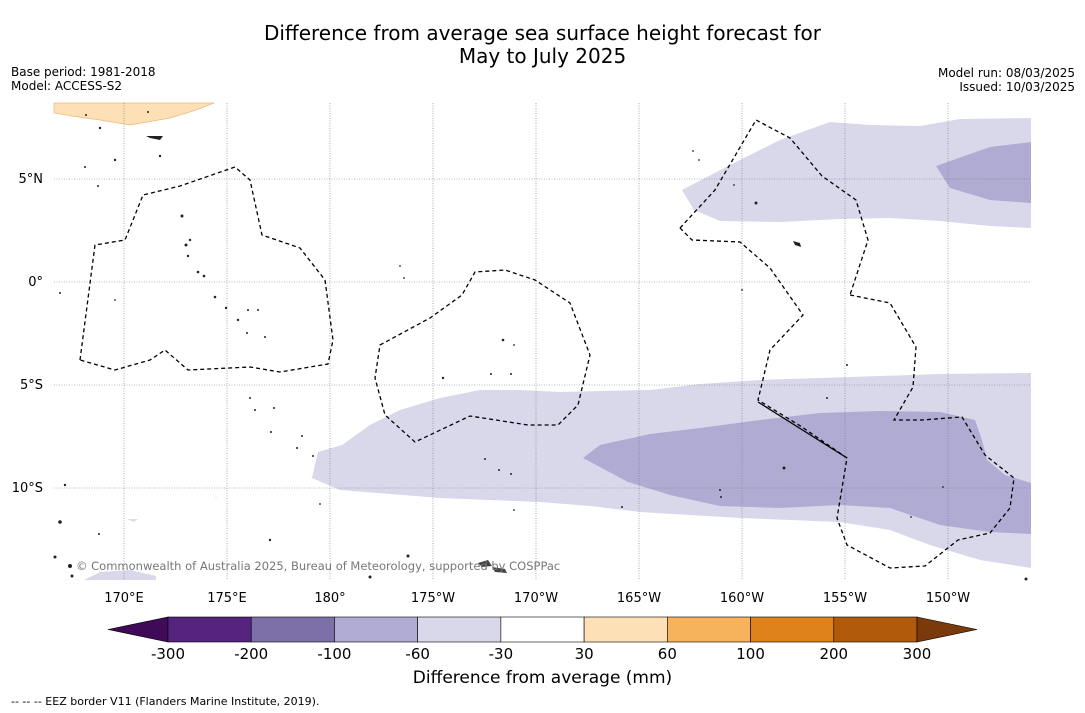 Image resolution: width=1085 pixels, height=713 pixels. Describe the element at coordinates (120, 575) in the screenshot. I see `southwest-light-purple-blob` at that location.